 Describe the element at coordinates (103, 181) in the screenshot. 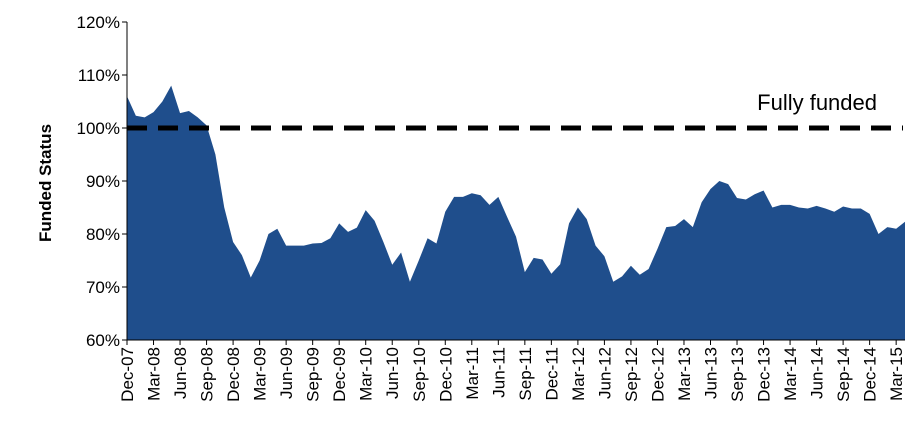

I see `y-tick-label: 90%` at that location.